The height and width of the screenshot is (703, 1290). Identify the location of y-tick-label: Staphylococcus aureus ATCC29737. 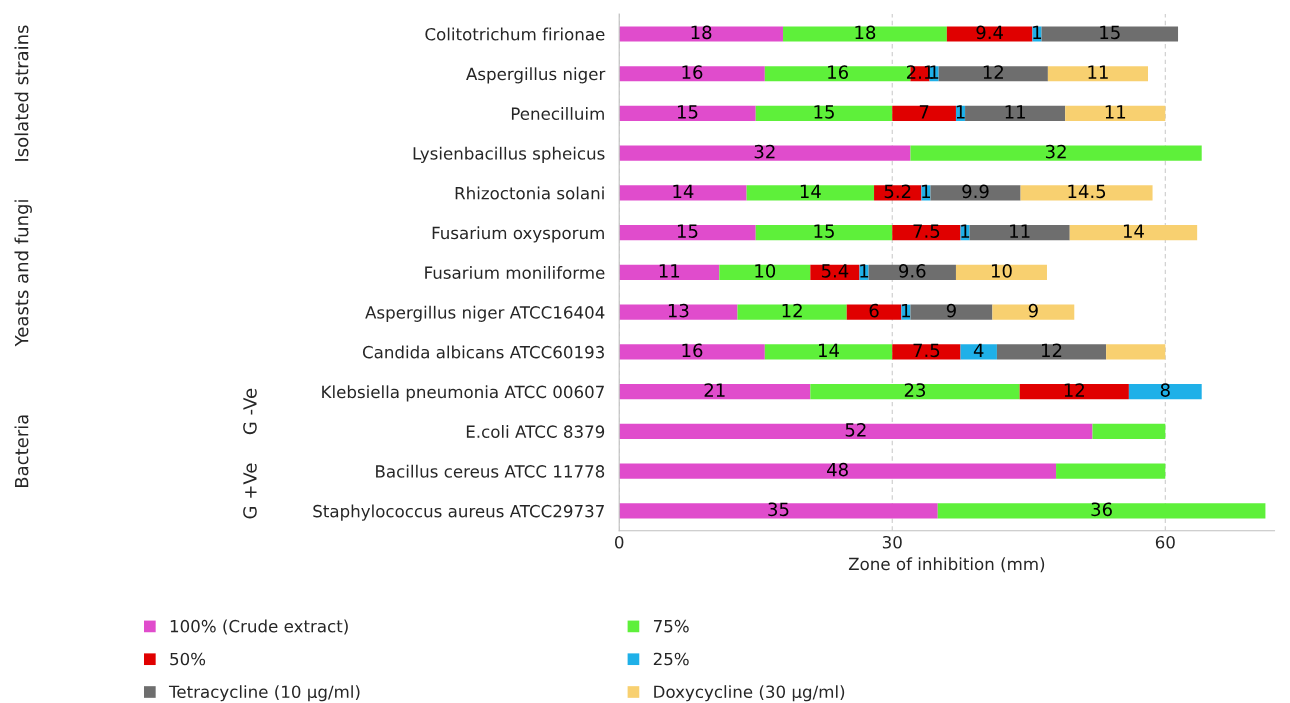
(458, 512).